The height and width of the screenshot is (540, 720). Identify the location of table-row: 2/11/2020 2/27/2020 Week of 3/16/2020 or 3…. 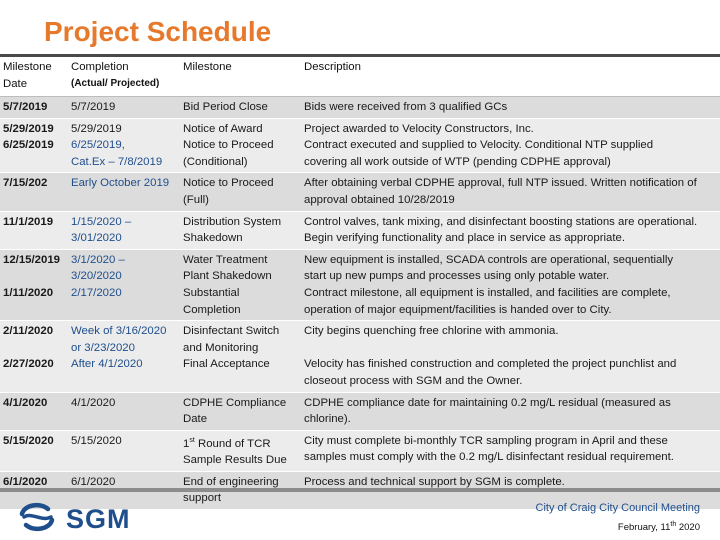
(360, 356).